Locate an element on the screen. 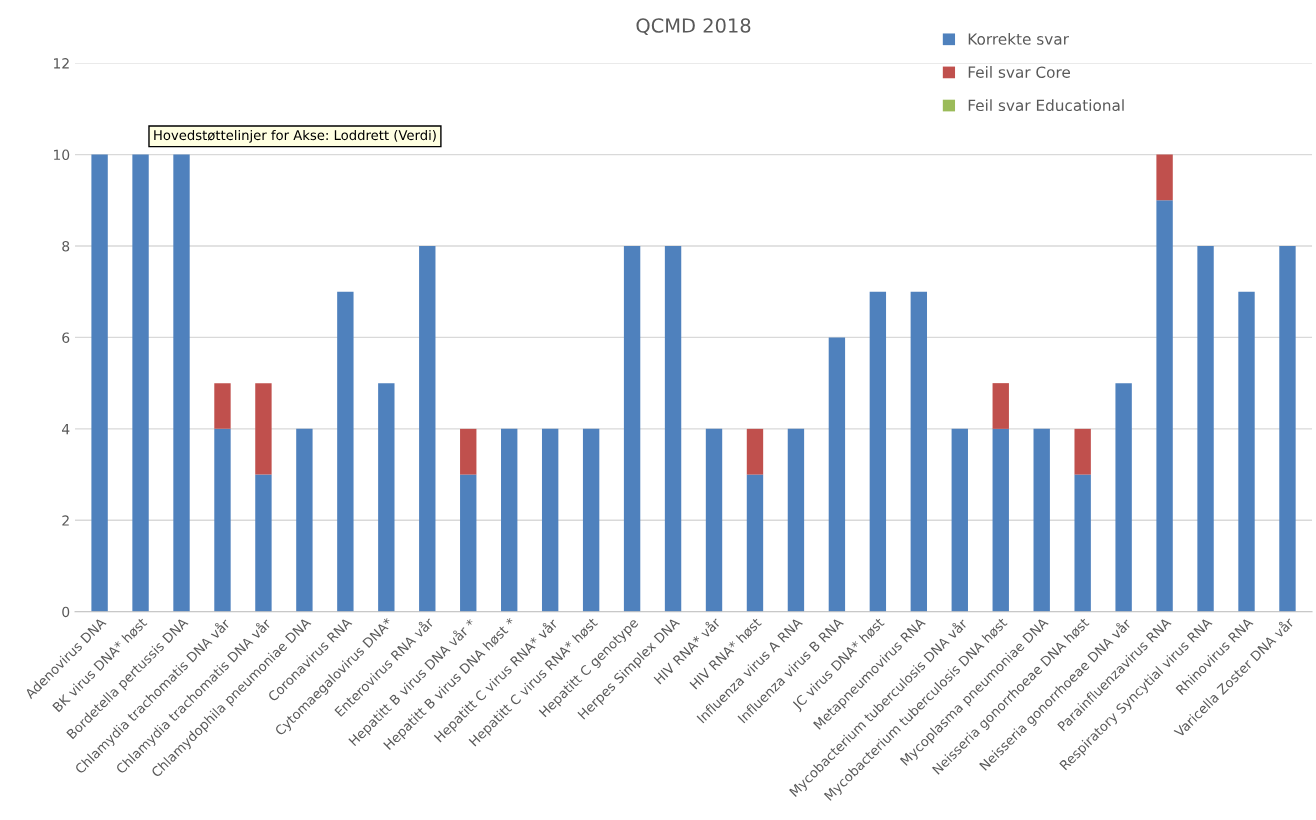 This screenshot has height=820, width=1316. y-tick-label: 10 is located at coordinates (62, 155).